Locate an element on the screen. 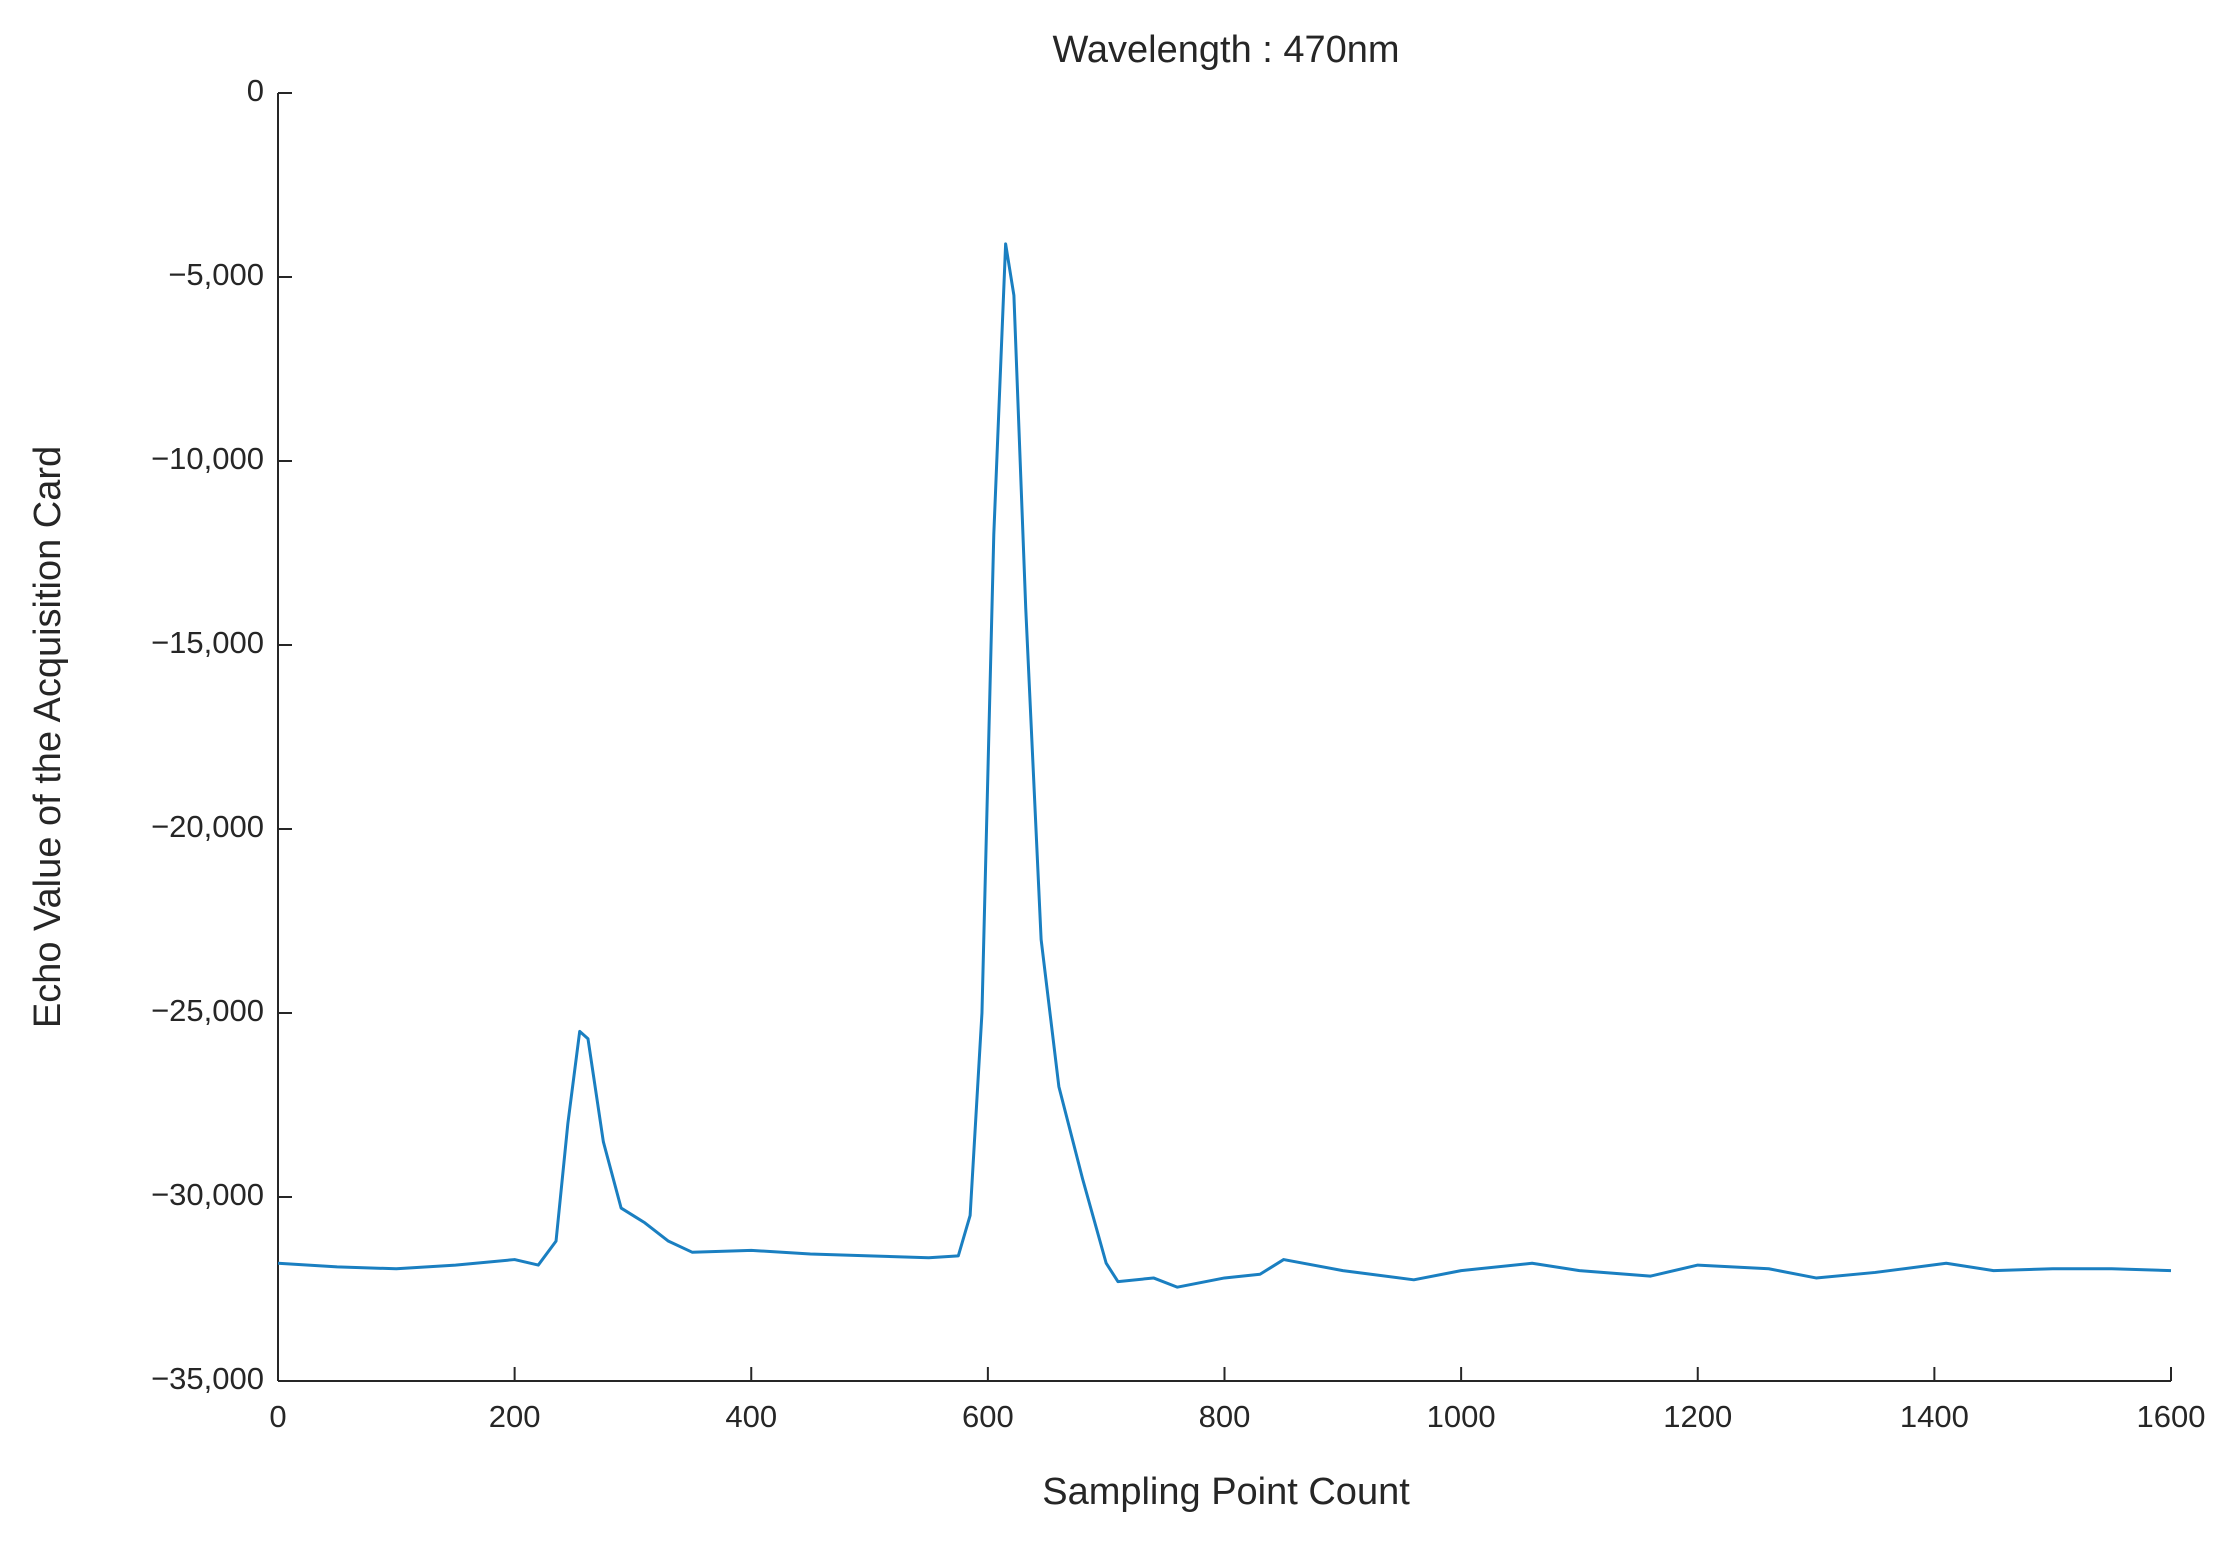 The width and height of the screenshot is (2239, 1549). x-tick-label: 400 is located at coordinates (751, 1416).